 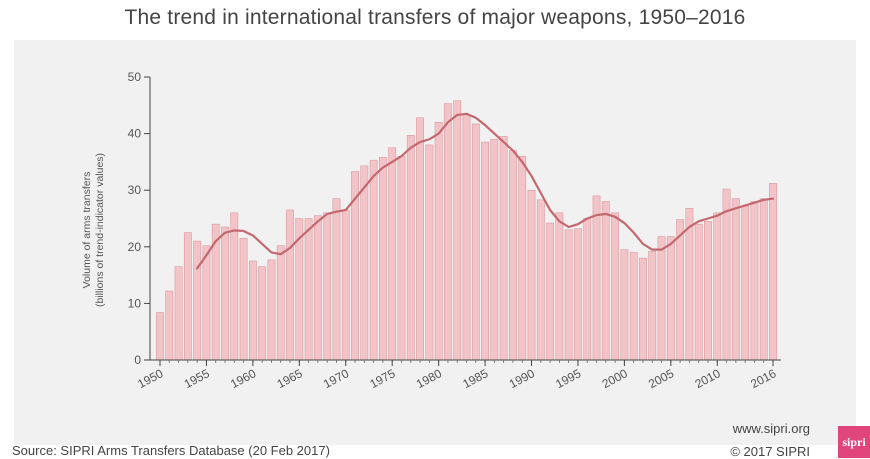 What do you see at coordinates (420, 239) in the screenshot?
I see `bar-1978` at bounding box center [420, 239].